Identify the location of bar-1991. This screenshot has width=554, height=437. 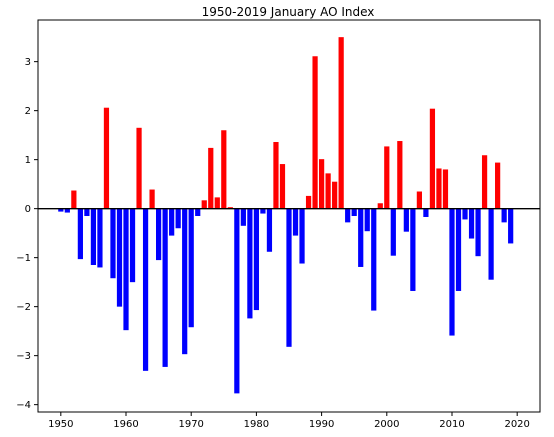
(328, 191).